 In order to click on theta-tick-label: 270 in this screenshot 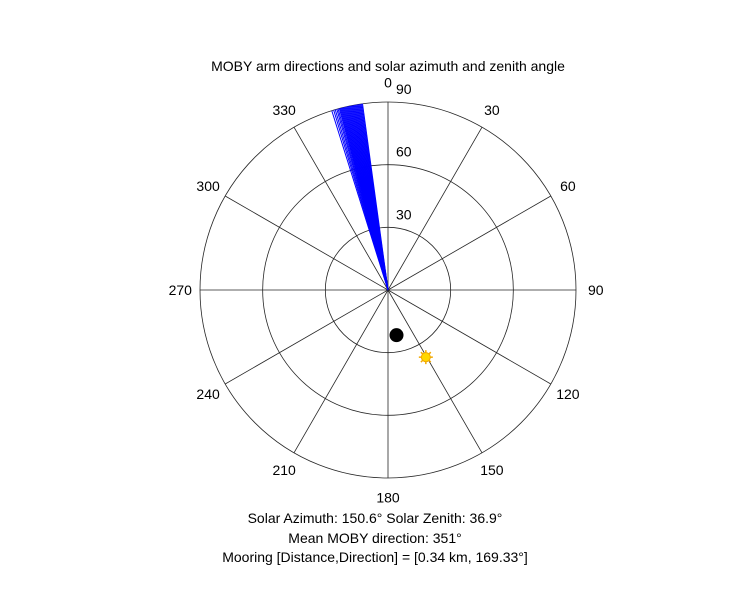, I will do `click(181, 290)`.